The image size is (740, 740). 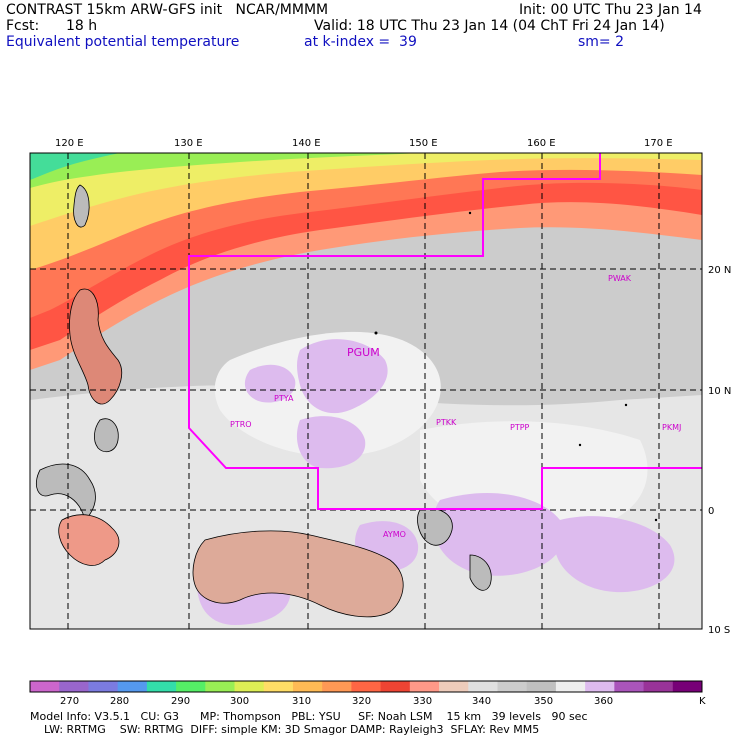 I want to click on forecast-hour: 18 h, so click(x=82, y=26).